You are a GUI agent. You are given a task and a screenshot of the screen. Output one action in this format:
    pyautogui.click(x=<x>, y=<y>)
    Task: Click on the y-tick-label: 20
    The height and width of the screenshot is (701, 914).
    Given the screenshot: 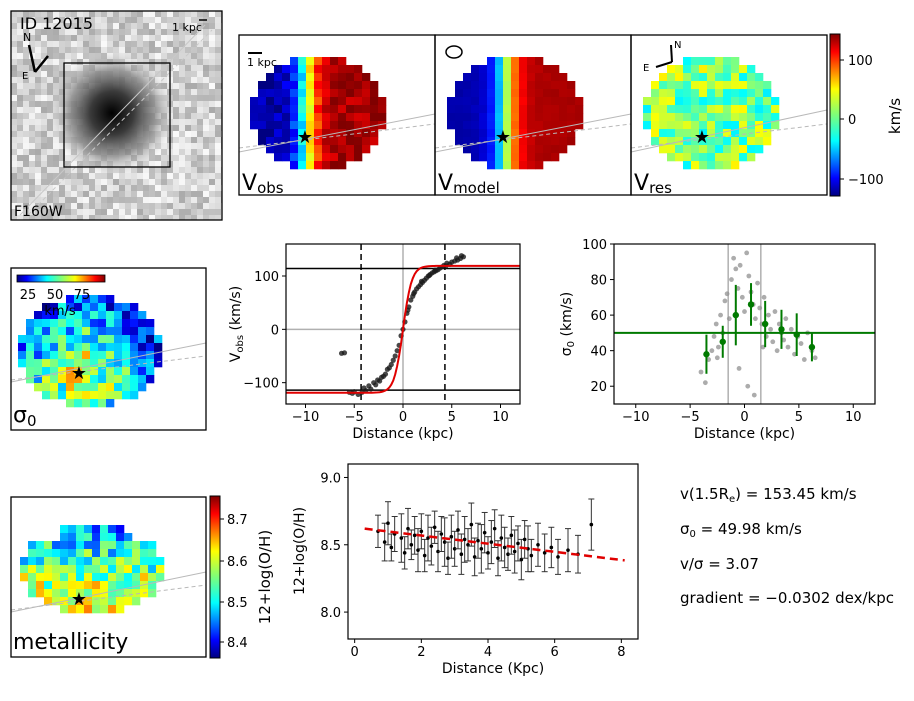 What is the action you would take?
    pyautogui.click(x=598, y=387)
    